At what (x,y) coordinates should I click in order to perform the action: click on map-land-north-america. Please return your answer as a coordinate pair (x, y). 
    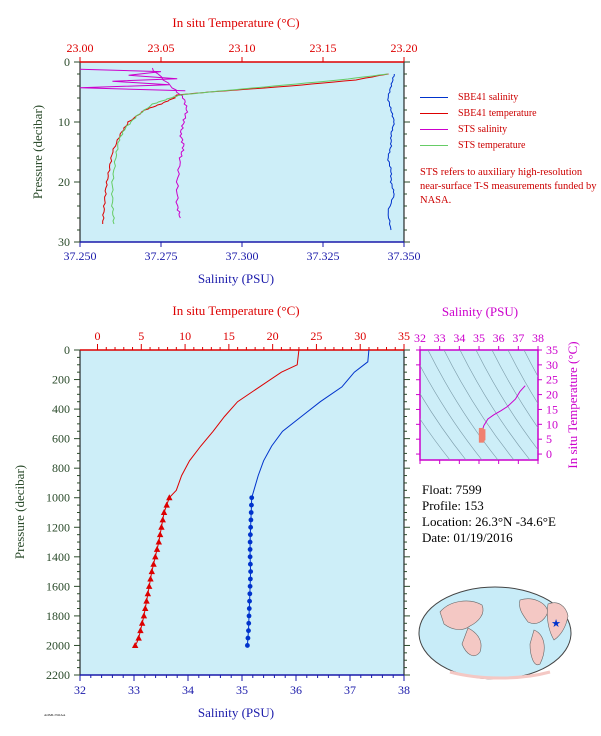
    Looking at the image, I should click on (534, 611).